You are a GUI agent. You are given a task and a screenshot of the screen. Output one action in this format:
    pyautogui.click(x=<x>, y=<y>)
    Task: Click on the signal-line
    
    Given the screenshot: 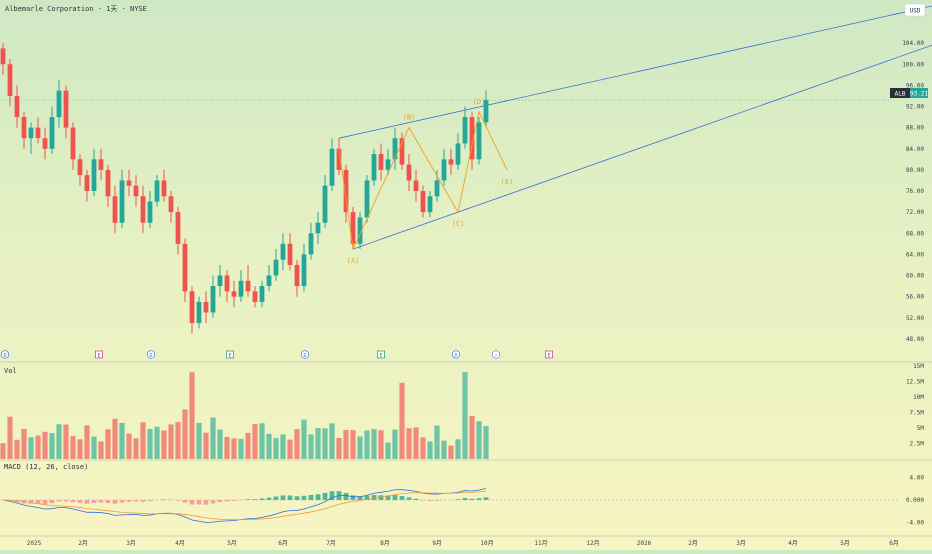 What is the action you would take?
    pyautogui.click(x=244, y=505)
    